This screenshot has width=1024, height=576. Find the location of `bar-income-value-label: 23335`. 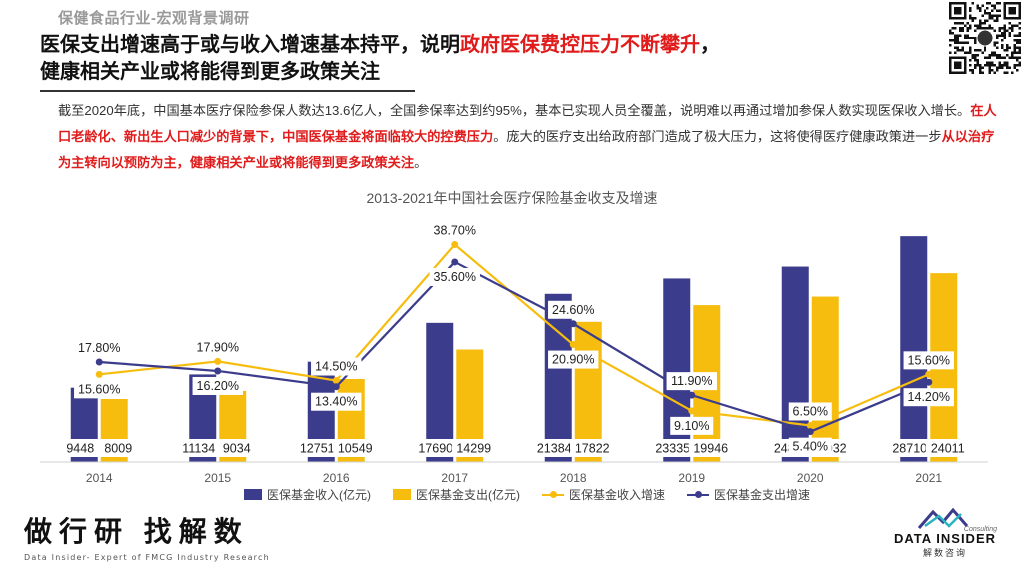

bar-income-value-label: 23335 is located at coordinates (672, 449).